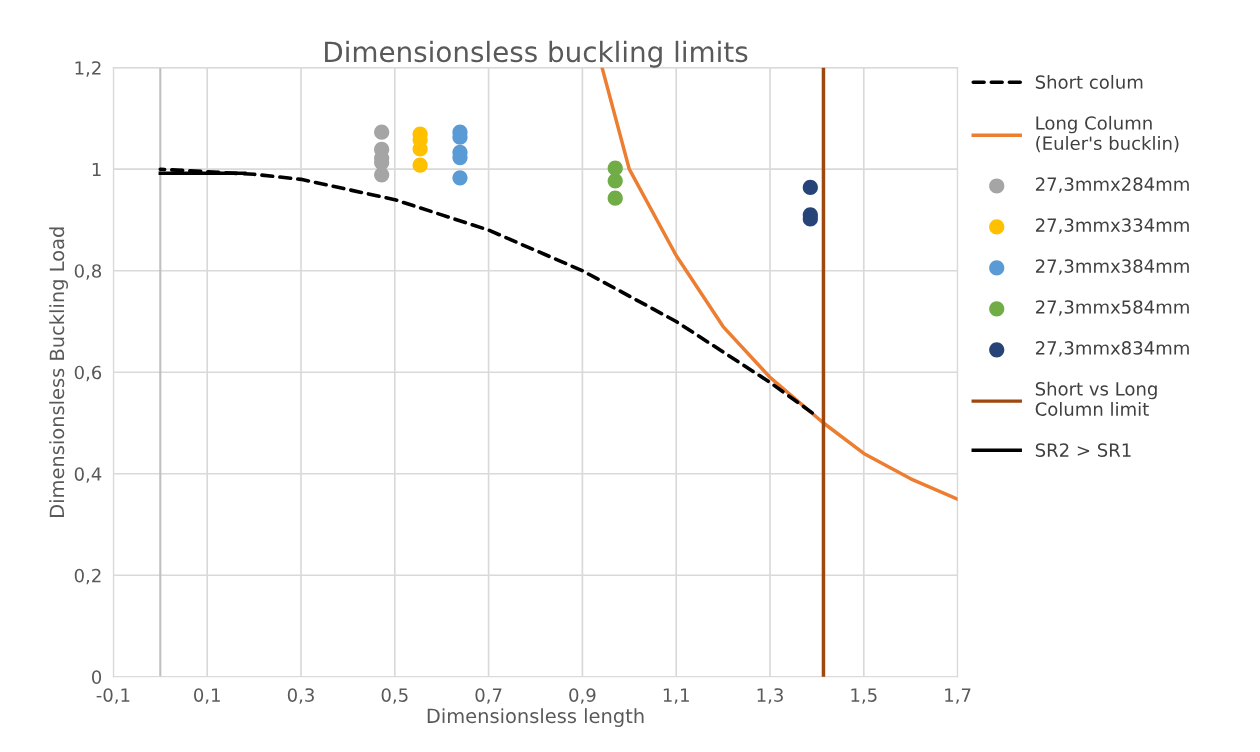 This screenshot has height=752, width=1260. Describe the element at coordinates (96, 169) in the screenshot. I see `y-tick-label: 1` at that location.